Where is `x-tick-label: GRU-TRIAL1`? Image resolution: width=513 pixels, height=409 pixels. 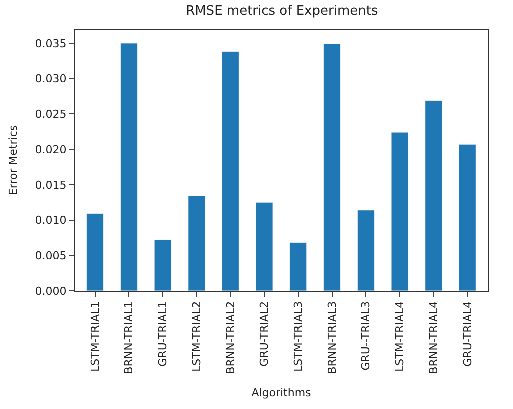 x-tick-label: GRU-TRIAL1 is located at coordinates (163, 334).